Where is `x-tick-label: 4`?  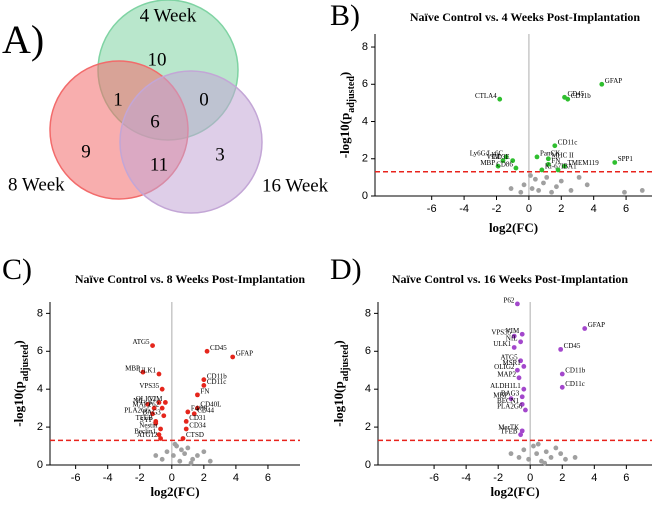
x-tick-label: 4 is located at coordinates (594, 478).